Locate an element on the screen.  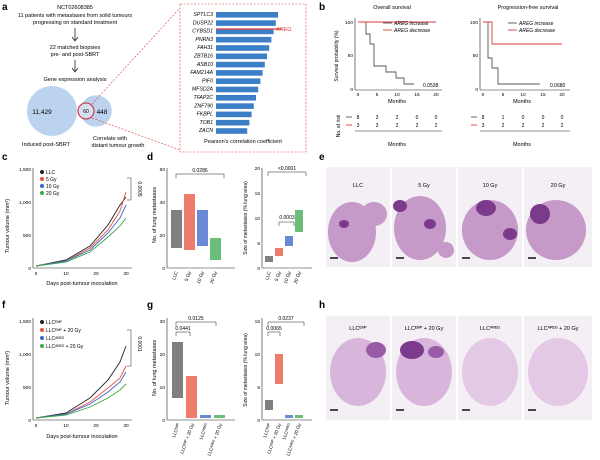
f-yticks: 0 500 1,000 1,500 is located at coordinates (25, 371).